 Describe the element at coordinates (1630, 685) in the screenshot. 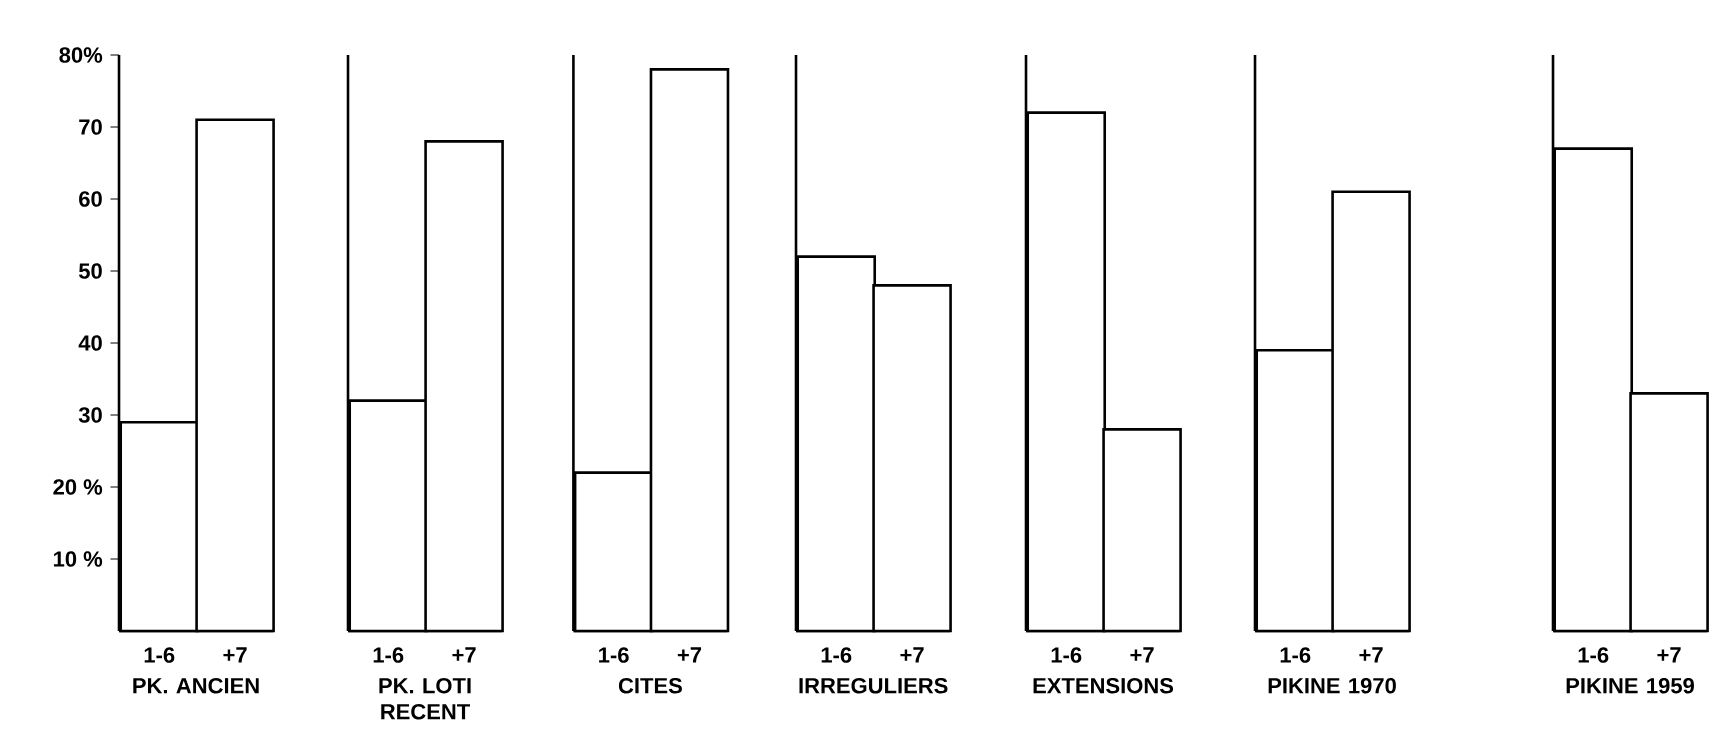

I see `x-axis-title: PIKINE 1959` at that location.